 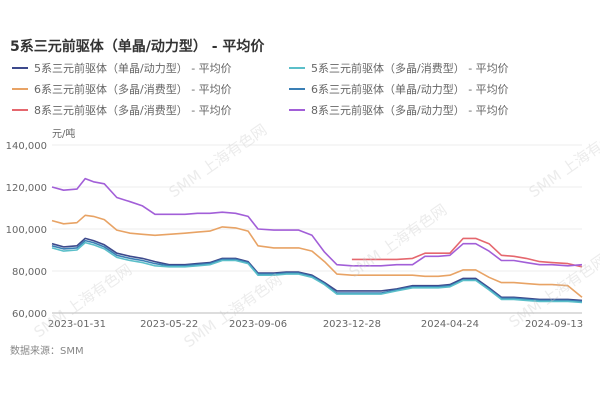 I want to click on svg-text: 80,000, so click(x=29, y=272).